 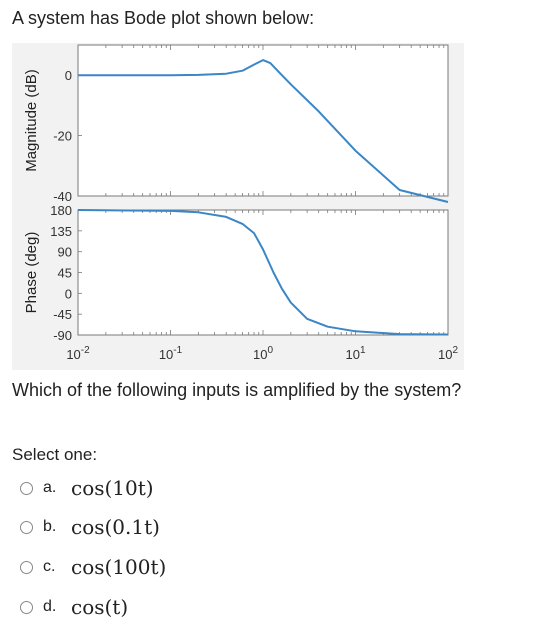 I want to click on radio-button-c, so click(x=26, y=567).